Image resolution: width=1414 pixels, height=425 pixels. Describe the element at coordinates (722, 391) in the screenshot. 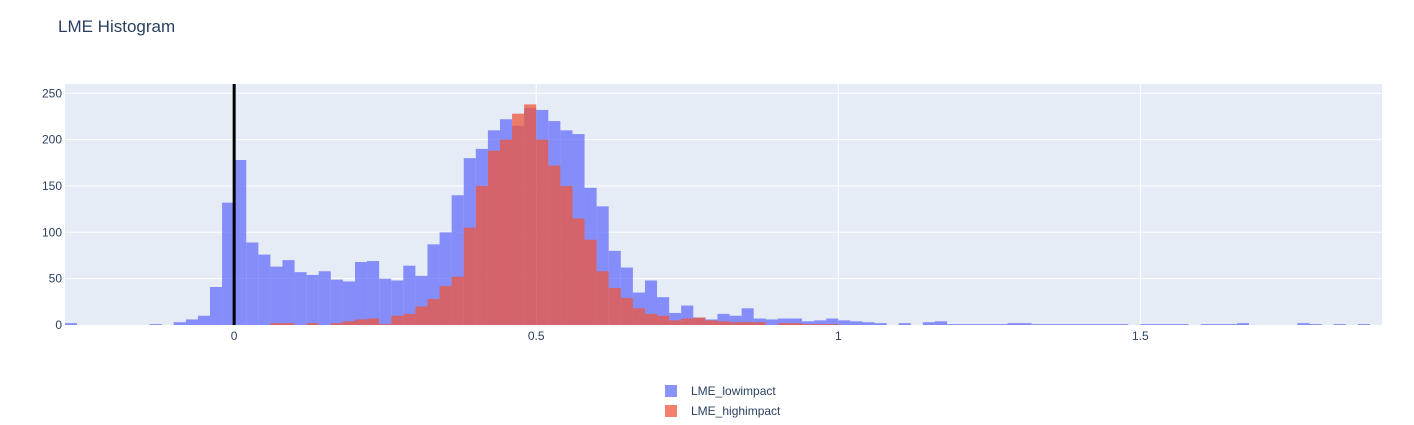

I see `legend-item-lowimpact: LME_lowimpact` at that location.